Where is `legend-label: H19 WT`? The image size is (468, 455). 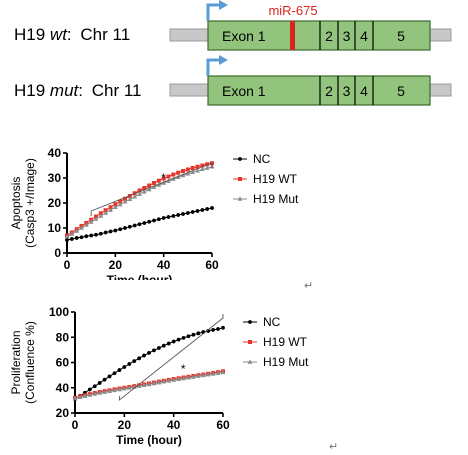
legend-label: H19 WT is located at coordinates (275, 179).